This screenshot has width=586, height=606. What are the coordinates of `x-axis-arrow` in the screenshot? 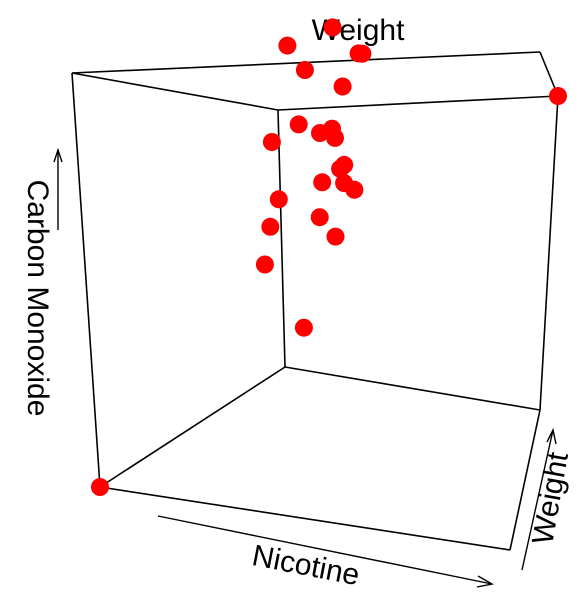 It's located at (325, 550).